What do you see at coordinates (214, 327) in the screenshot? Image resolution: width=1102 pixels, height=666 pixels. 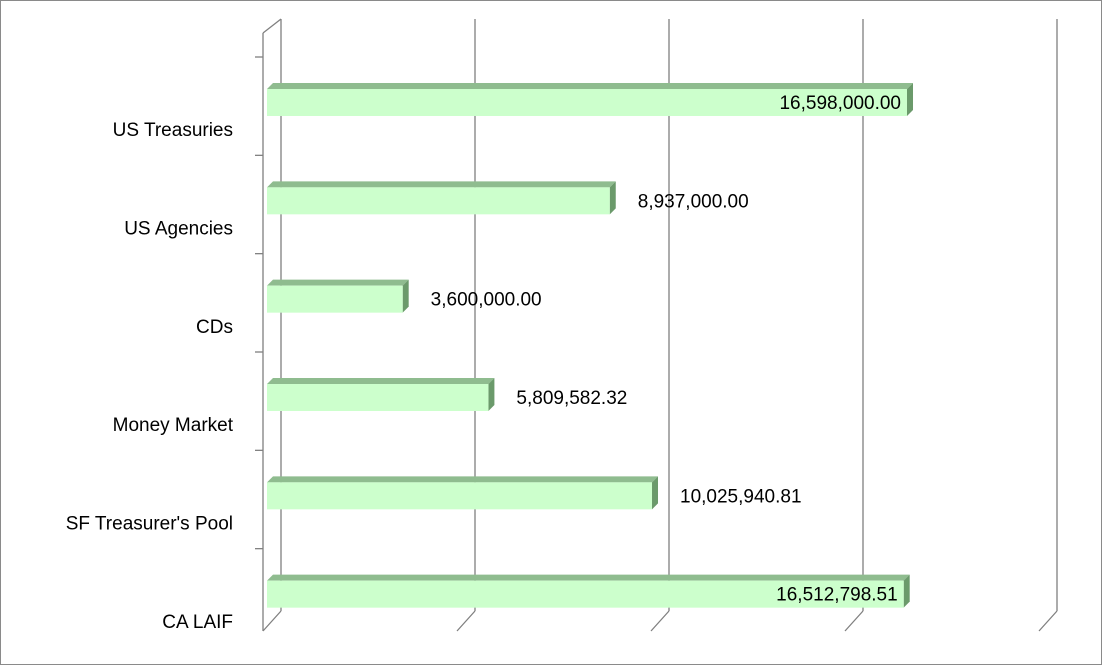 I see `category-label: CDs` at bounding box center [214, 327].